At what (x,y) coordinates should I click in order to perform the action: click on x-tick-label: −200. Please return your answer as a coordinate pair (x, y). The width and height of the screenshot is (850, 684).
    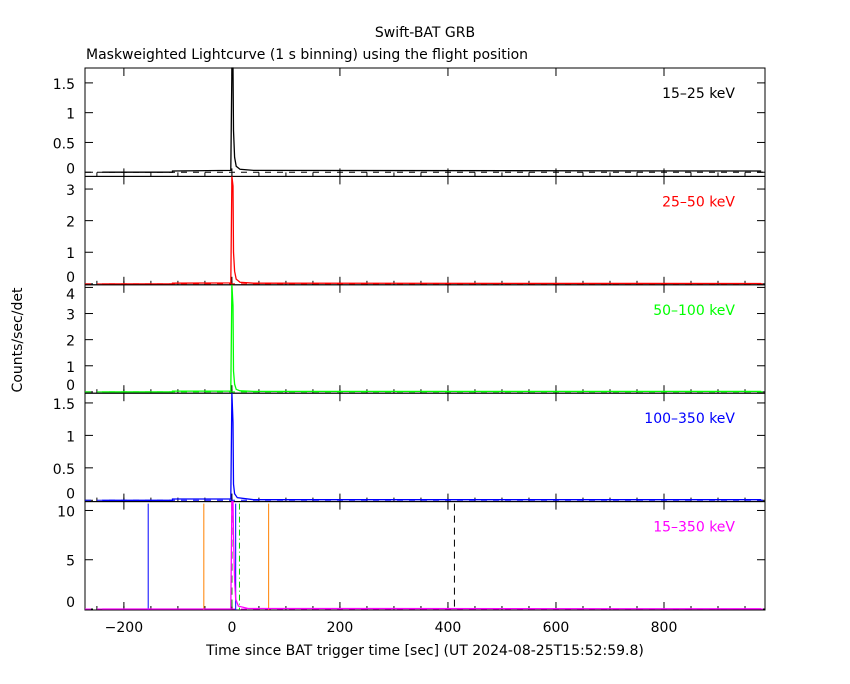
    Looking at the image, I should click on (124, 628).